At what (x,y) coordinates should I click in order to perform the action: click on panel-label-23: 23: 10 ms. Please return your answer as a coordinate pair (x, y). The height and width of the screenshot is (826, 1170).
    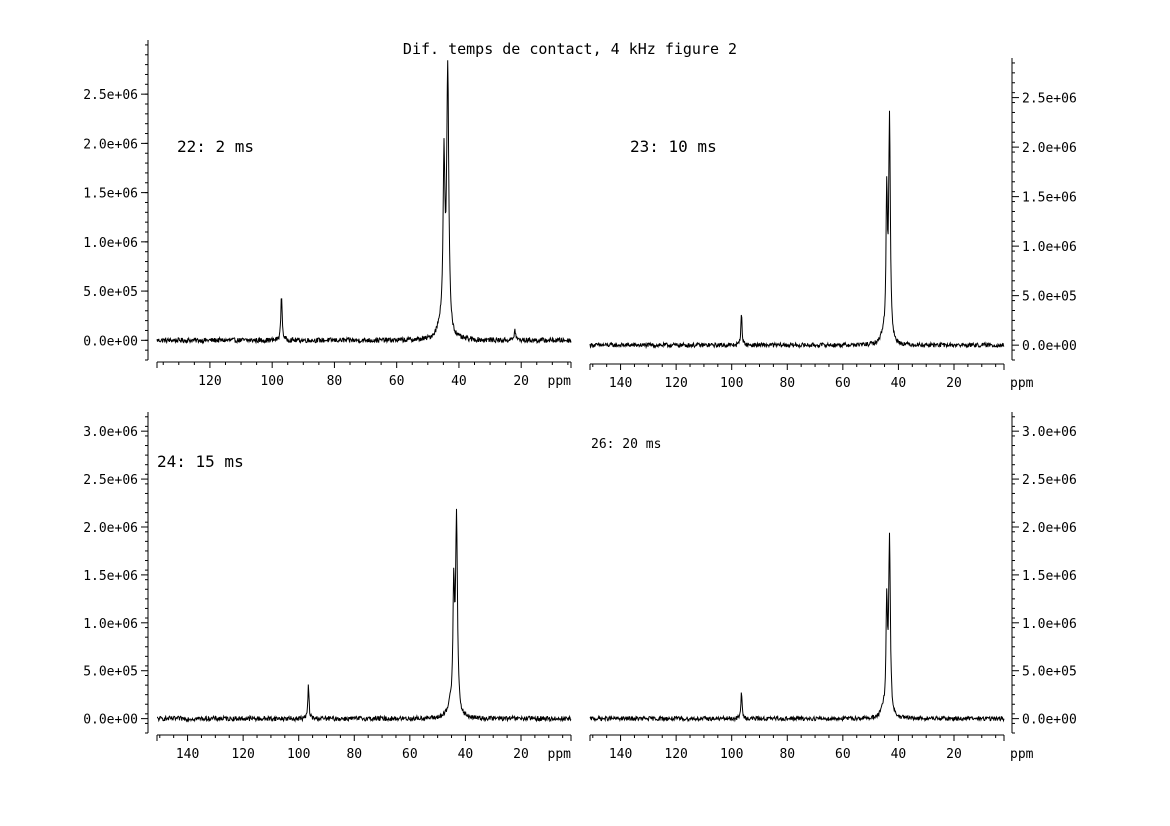
    Looking at the image, I should click on (673, 146).